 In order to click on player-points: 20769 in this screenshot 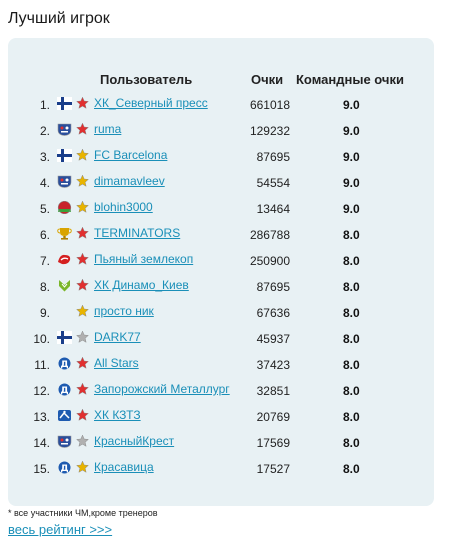, I will do `click(273, 417)`.